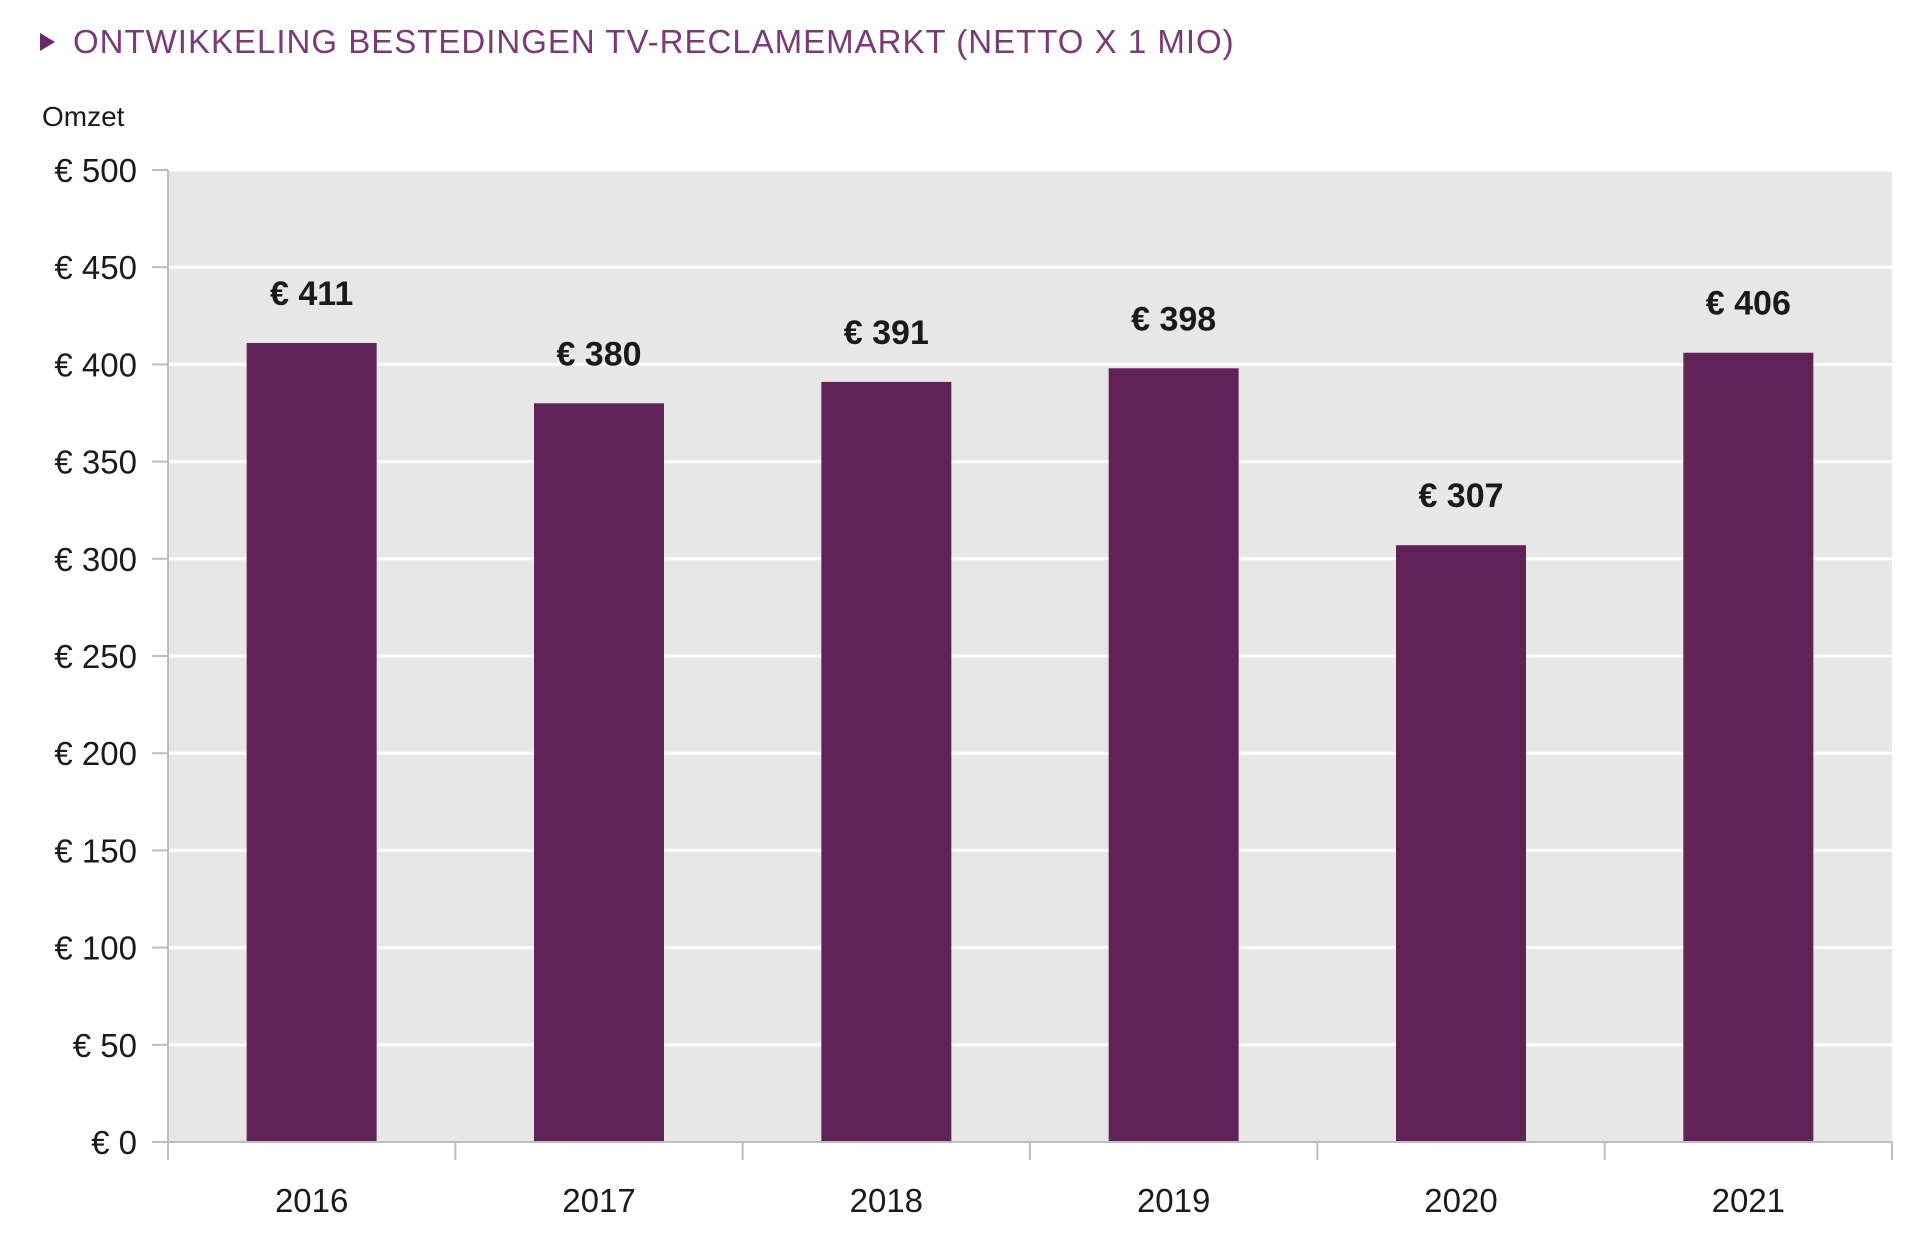 This screenshot has height=1238, width=1920. What do you see at coordinates (95, 364) in the screenshot?
I see `y-tick-label: € 400` at bounding box center [95, 364].